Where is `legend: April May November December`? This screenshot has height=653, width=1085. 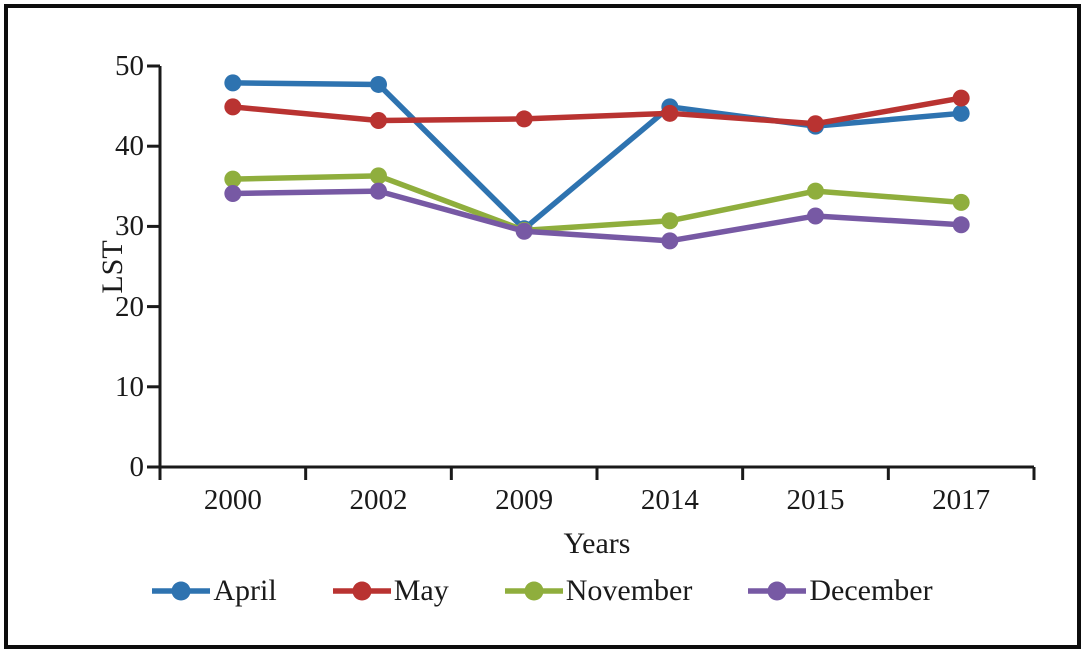 legend: April May November December is located at coordinates (542, 591).